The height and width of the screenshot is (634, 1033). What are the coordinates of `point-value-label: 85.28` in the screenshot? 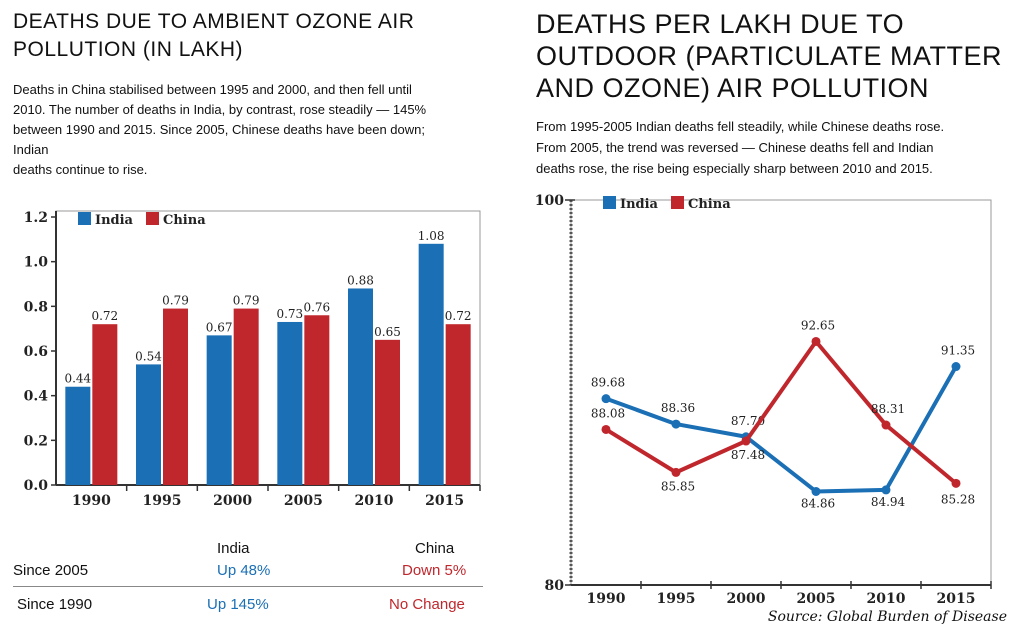 It's located at (958, 499).